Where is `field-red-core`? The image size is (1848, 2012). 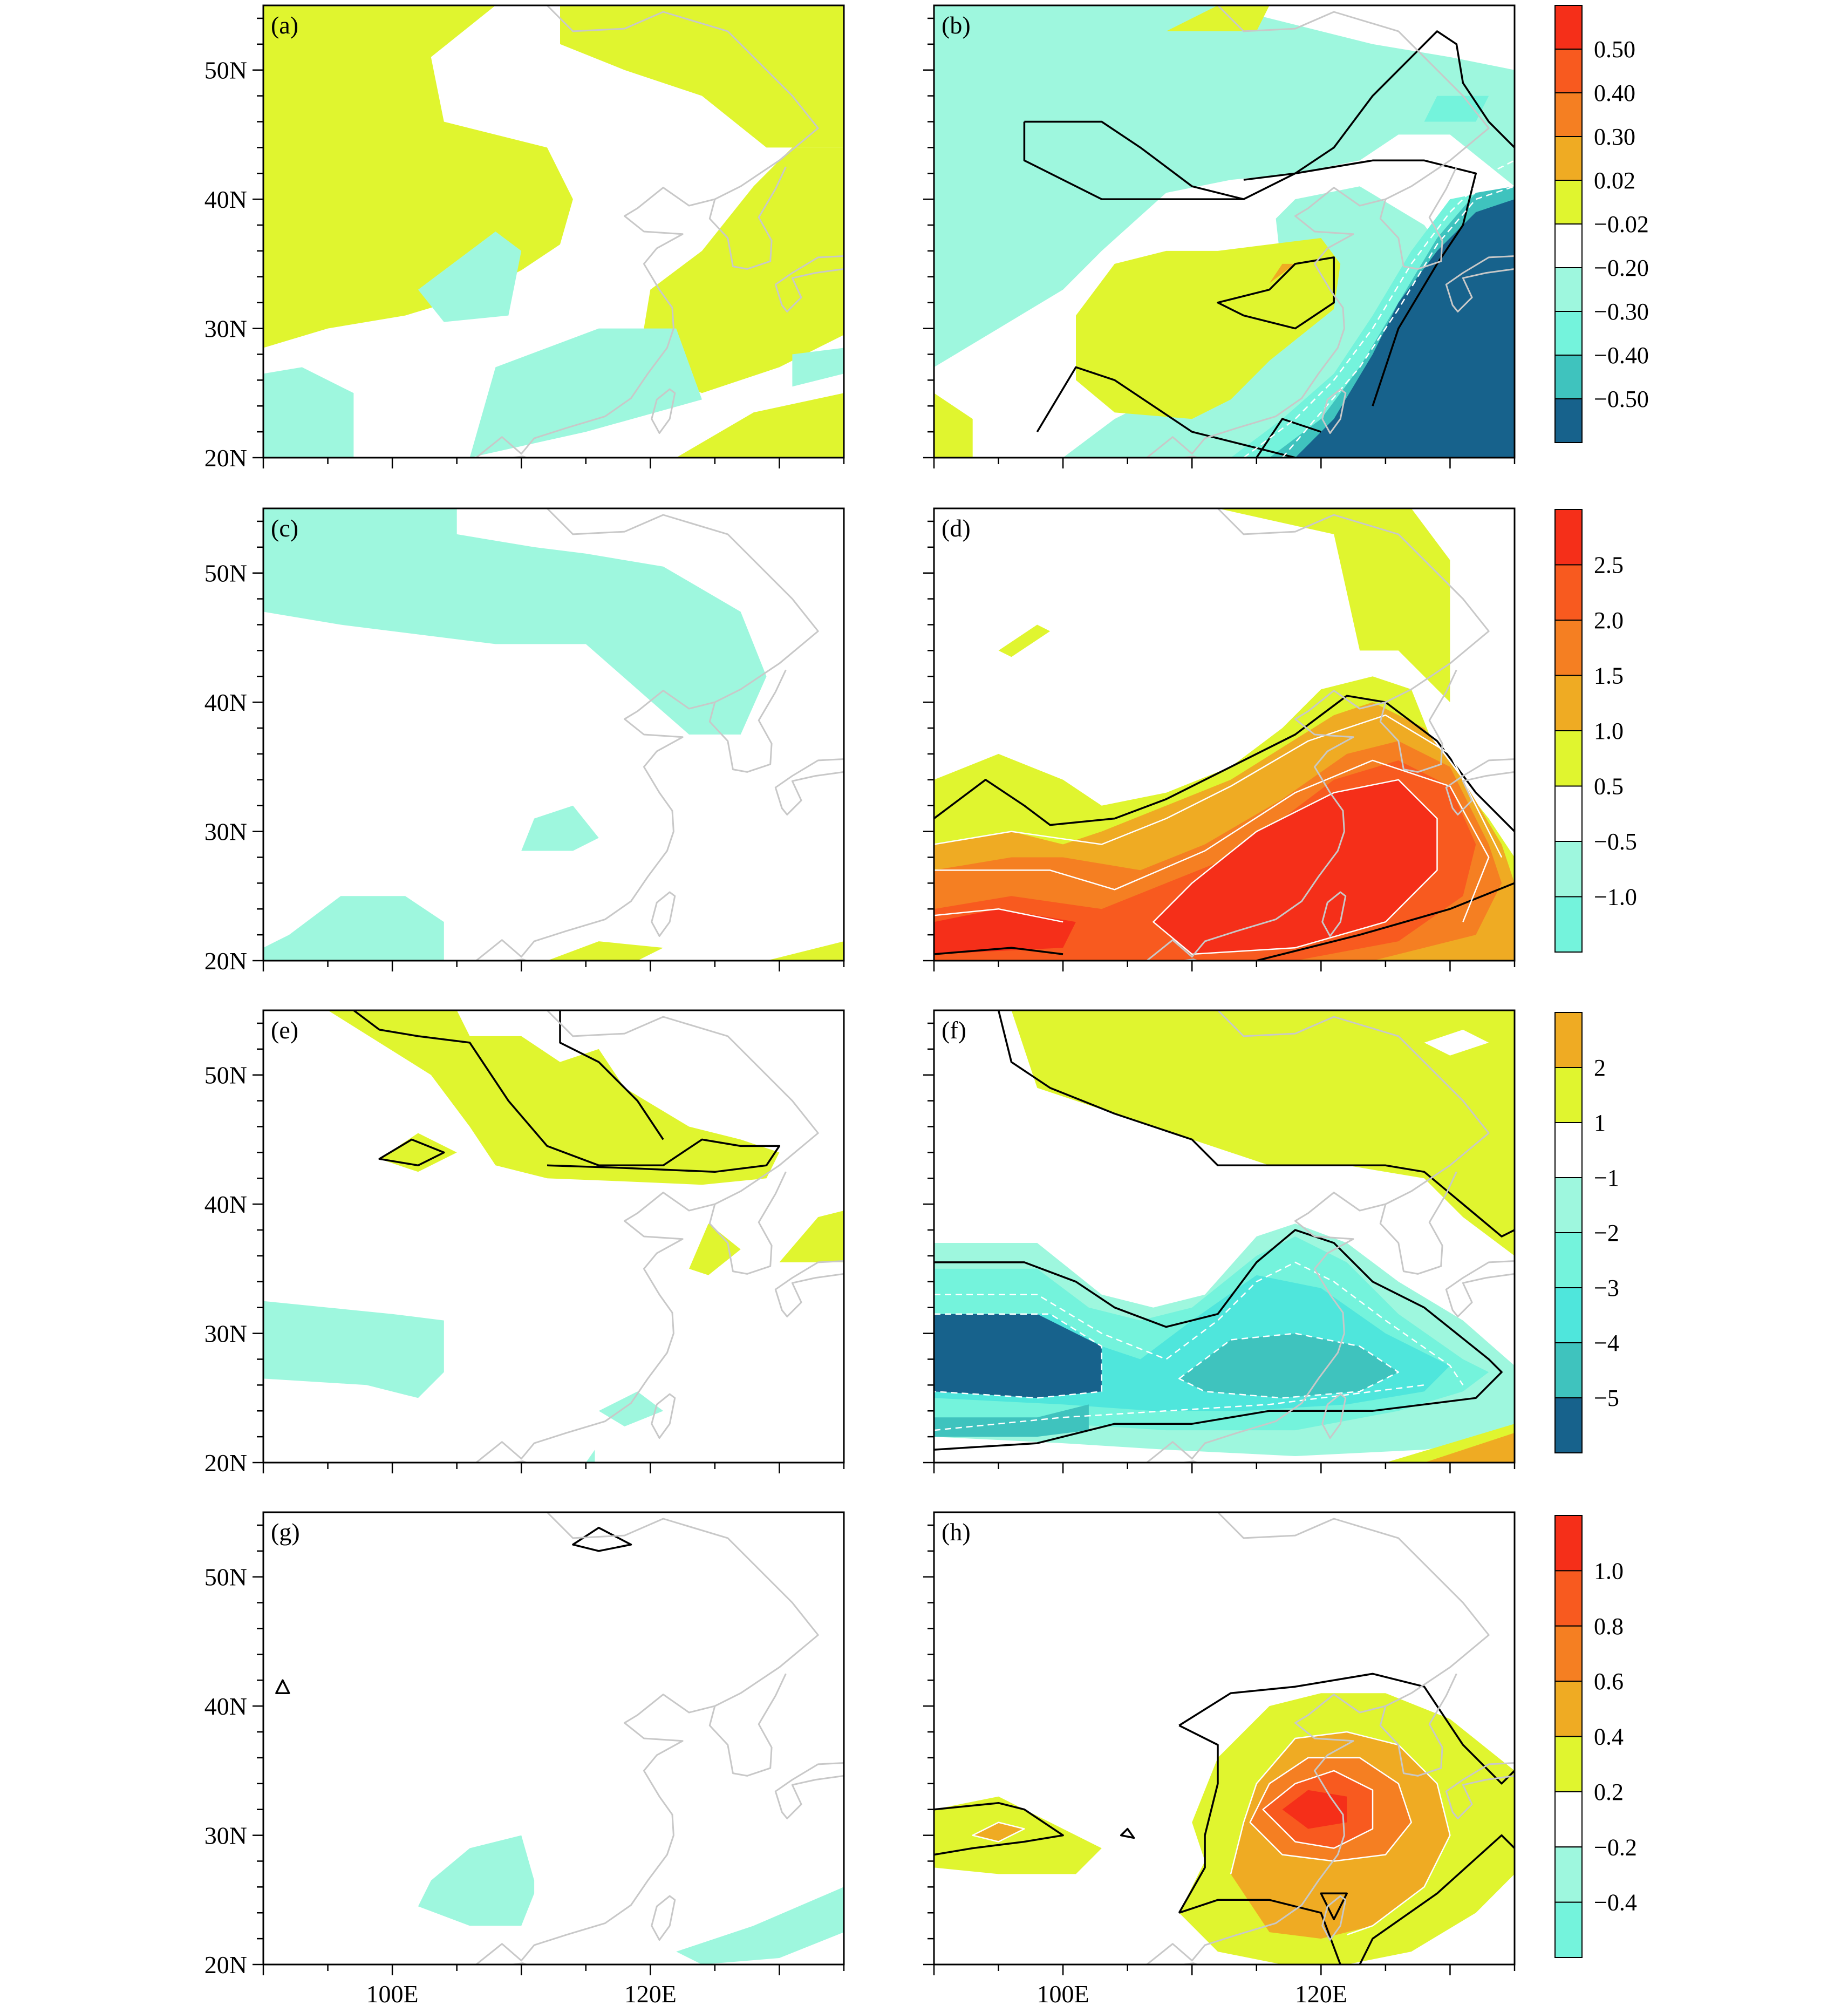
field-red-core is located at coordinates (1295, 866).